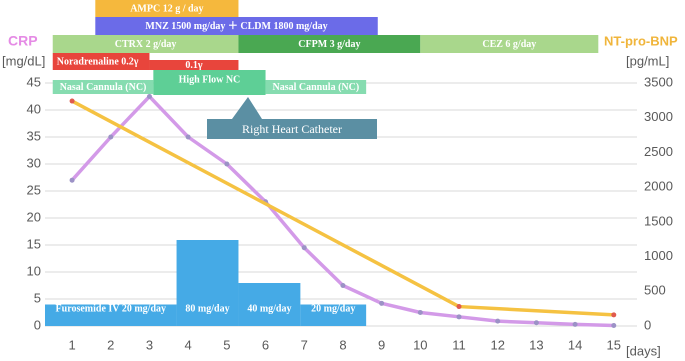 The image size is (685, 361). I want to click on y-tick-label: 30, so click(34, 162).